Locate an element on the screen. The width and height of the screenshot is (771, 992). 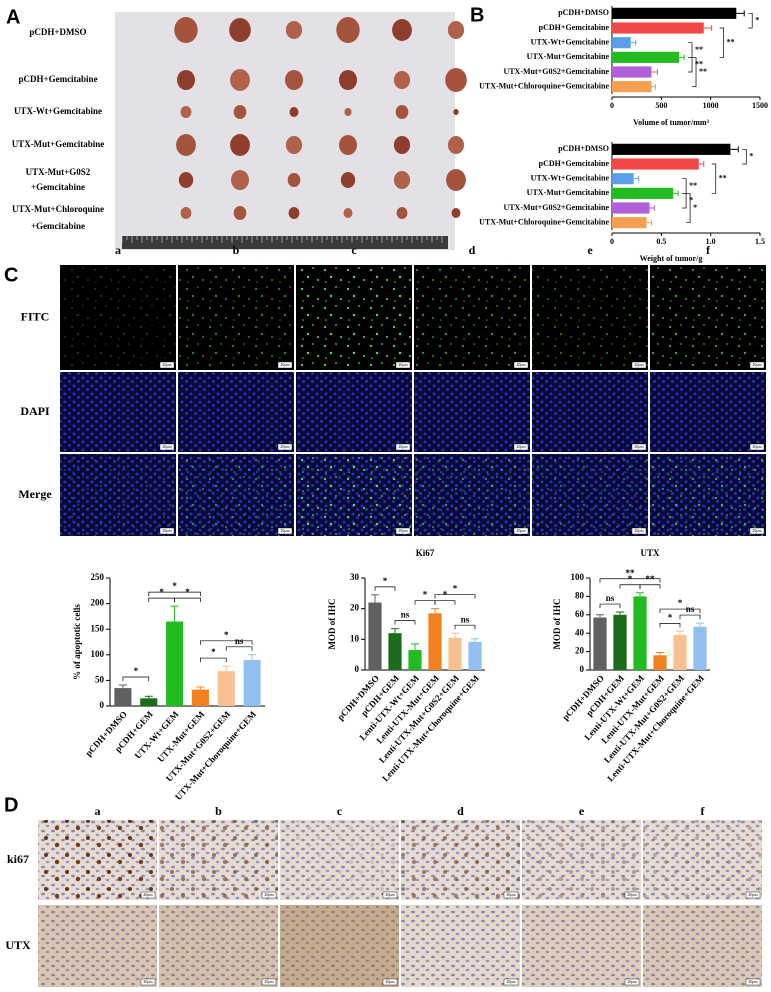
y-axis-label: MOD of IHC is located at coordinates (332, 624).